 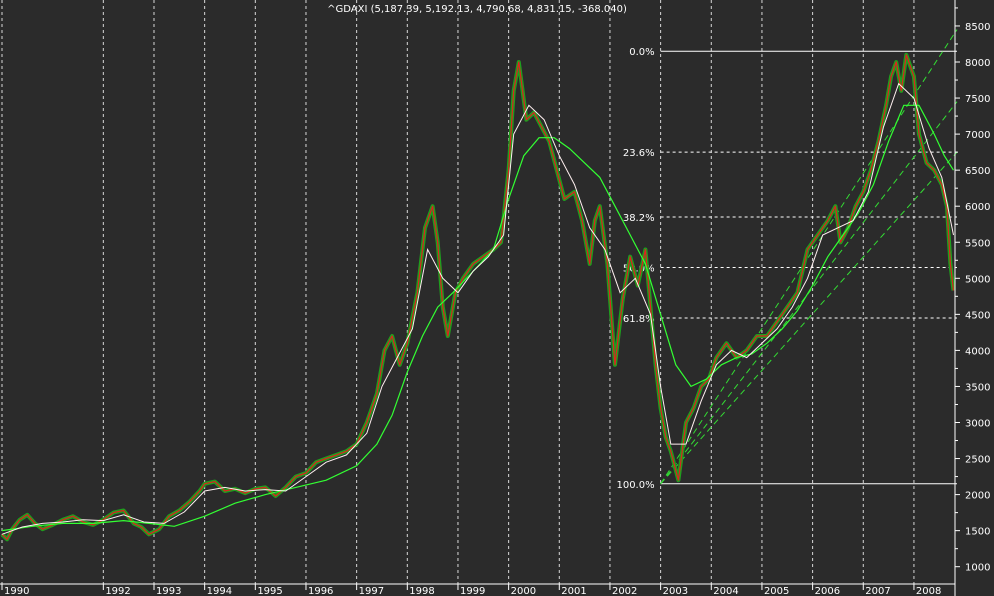 I want to click on fib-level-label: 38.2%, so click(x=639, y=218).